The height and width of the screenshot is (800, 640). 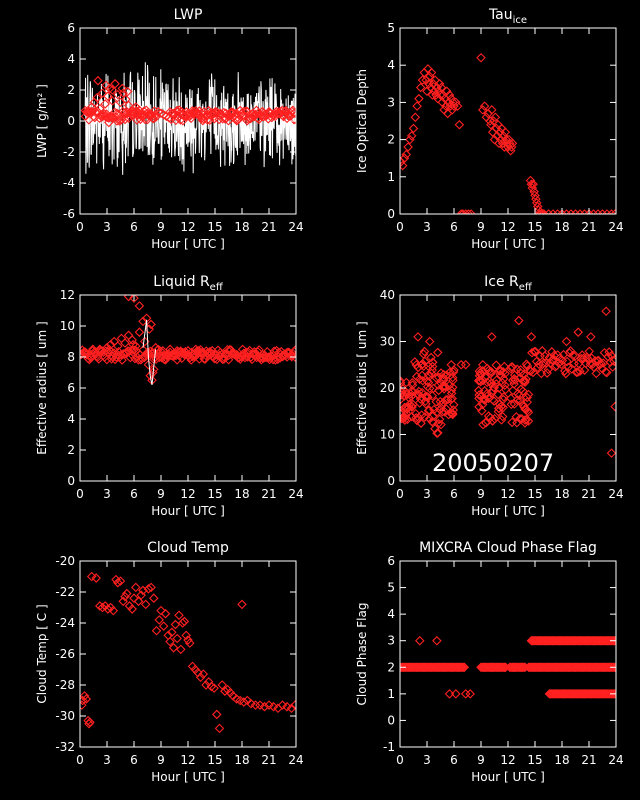 I want to click on plot-frame, so click(x=188, y=388).